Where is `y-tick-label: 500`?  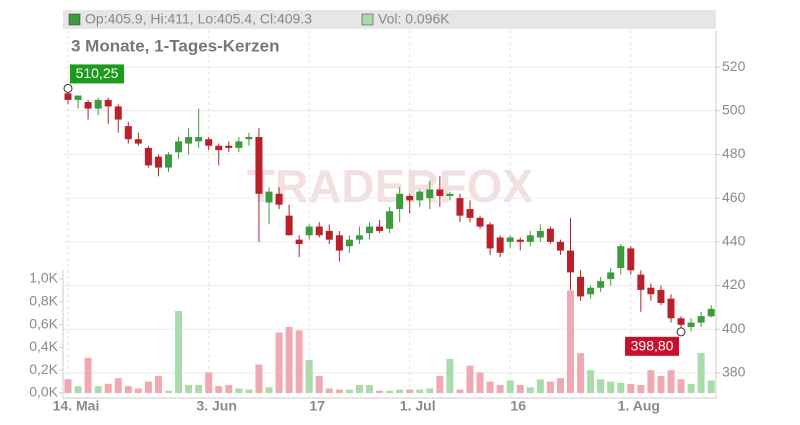 y-tick-label: 500 is located at coordinates (734, 110).